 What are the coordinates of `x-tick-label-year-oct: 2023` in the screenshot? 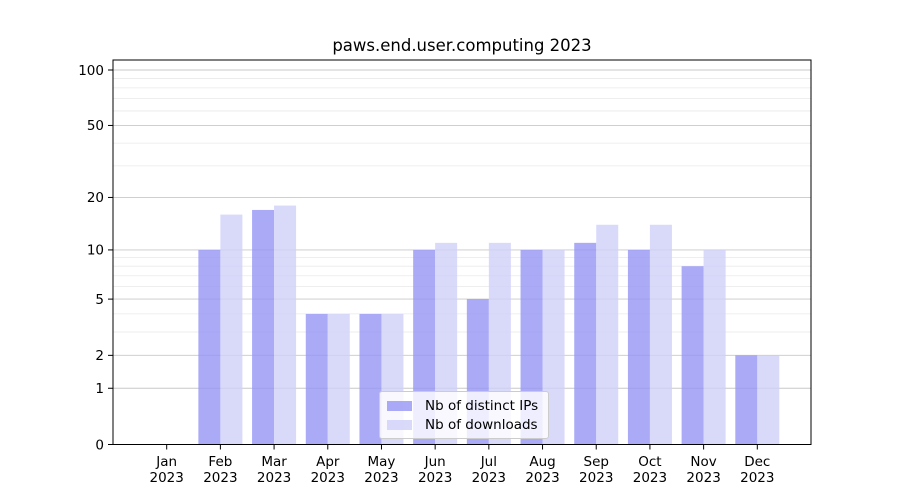 It's located at (650, 478).